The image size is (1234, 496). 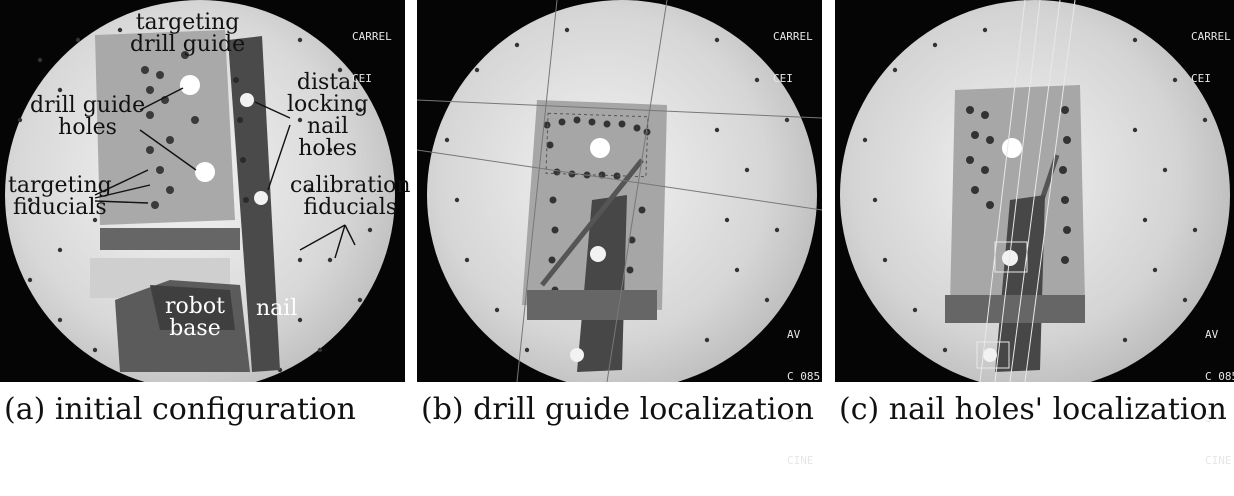 I want to click on overlay-top-right-b: CARREL CEI, so click(x=793, y=57).